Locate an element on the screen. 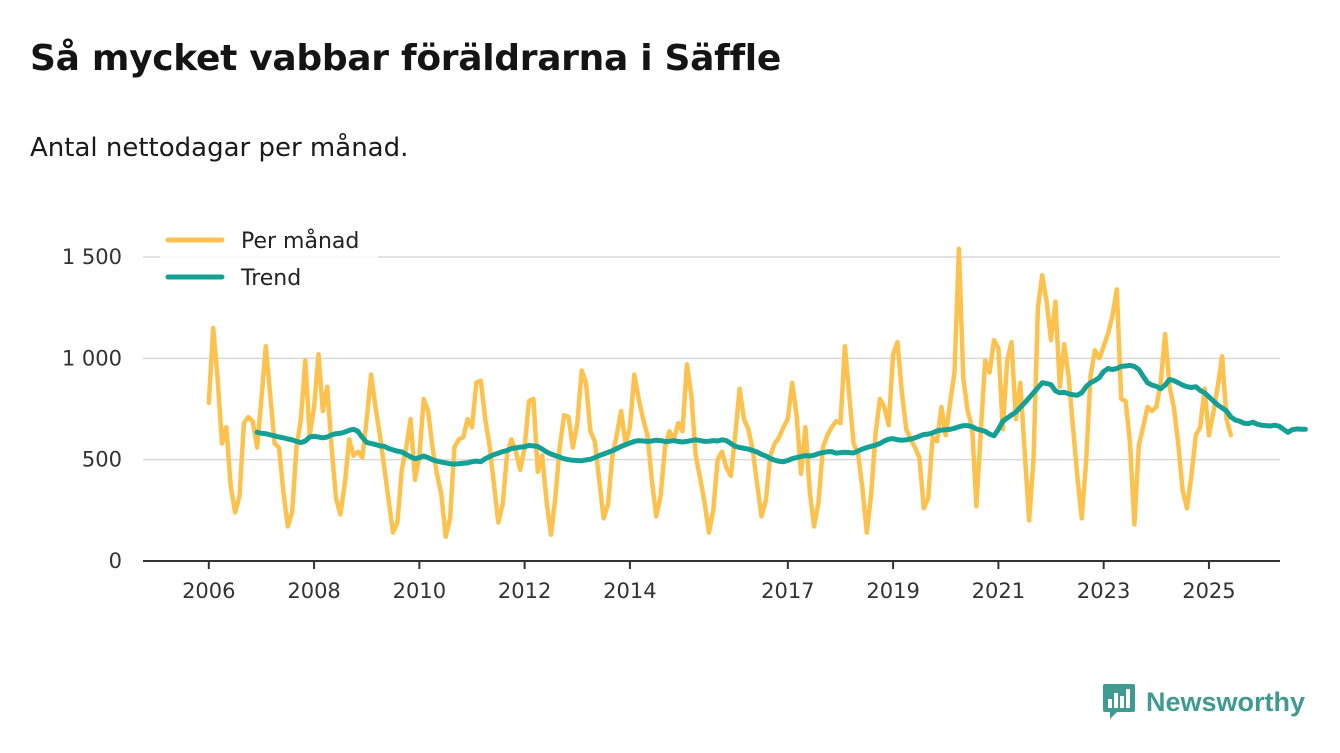 This screenshot has height=753, width=1340. x-tick-label: 2010 is located at coordinates (419, 591).